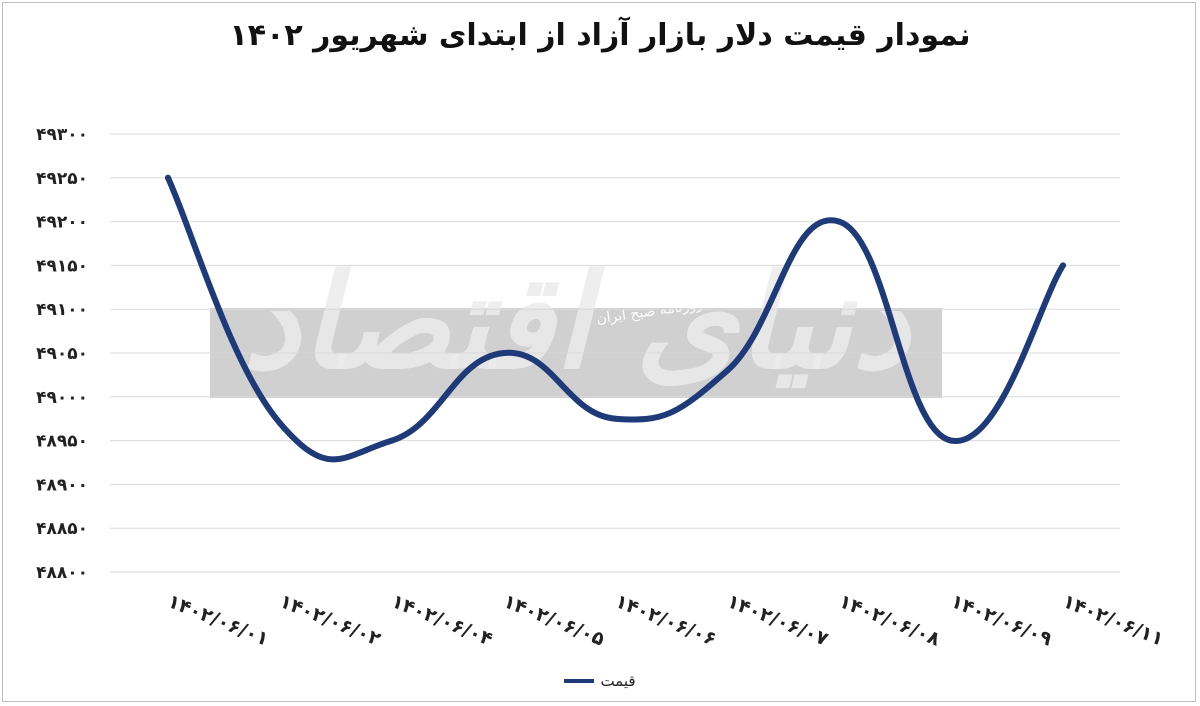  Describe the element at coordinates (218, 620) in the screenshot. I see `x-tick-label: ۱۴۰۲/۰۶/۰۱` at that location.